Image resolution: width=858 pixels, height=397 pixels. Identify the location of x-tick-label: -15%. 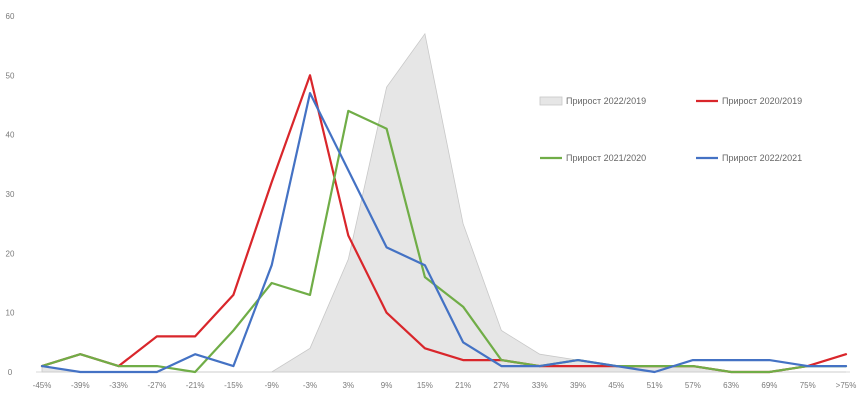
(233, 385).